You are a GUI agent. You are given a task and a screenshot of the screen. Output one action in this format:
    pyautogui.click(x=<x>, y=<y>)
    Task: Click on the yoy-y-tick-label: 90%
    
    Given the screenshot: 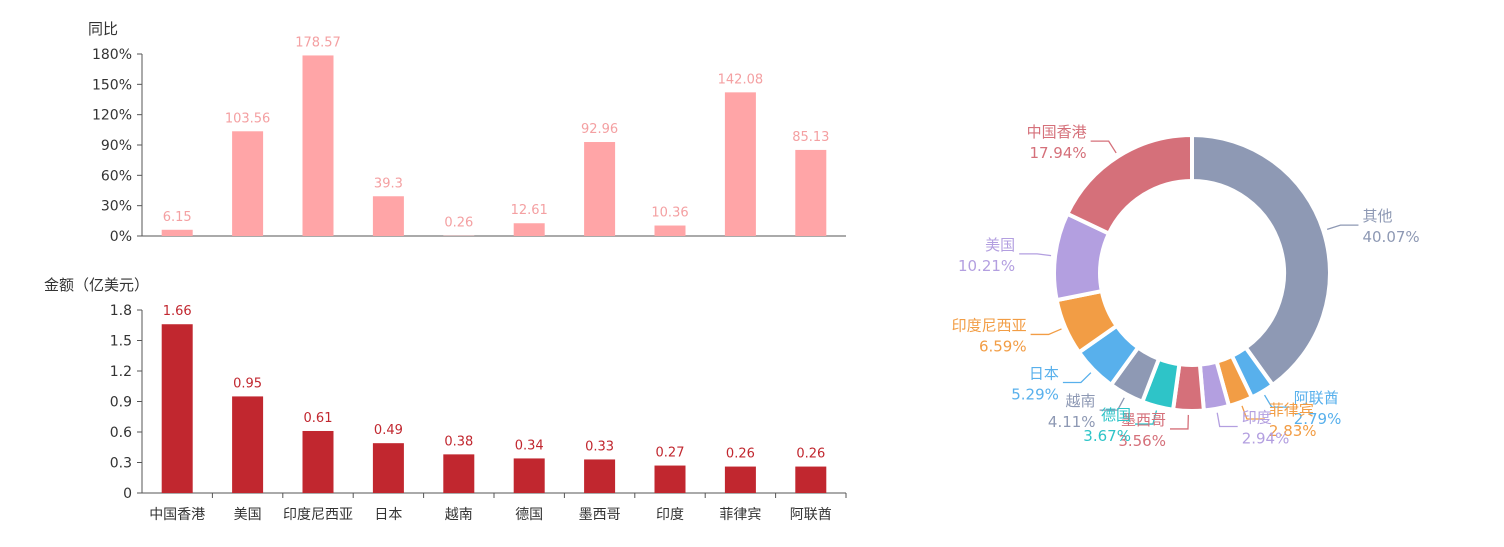 What is the action you would take?
    pyautogui.click(x=116, y=146)
    